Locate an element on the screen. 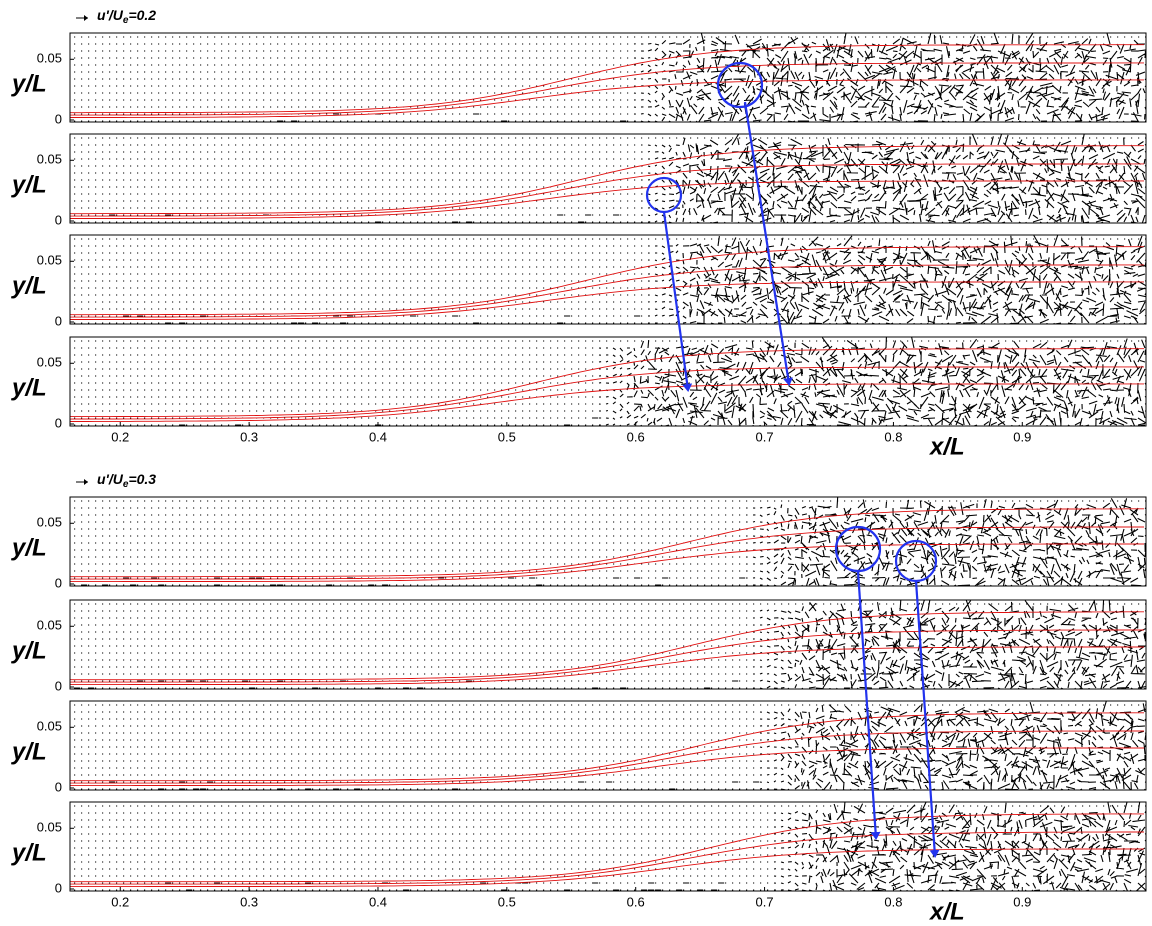 The width and height of the screenshot is (1152, 926). vortex-marker is located at coordinates (740, 85).